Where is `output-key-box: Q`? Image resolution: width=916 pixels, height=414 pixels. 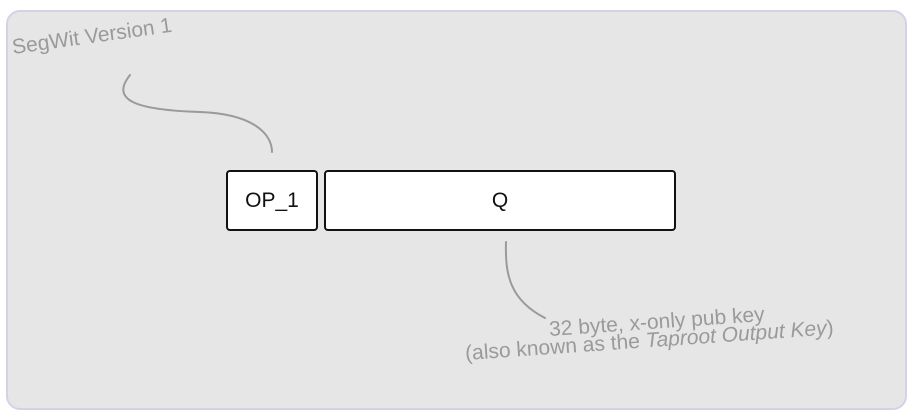
output-key-box: Q is located at coordinates (500, 200).